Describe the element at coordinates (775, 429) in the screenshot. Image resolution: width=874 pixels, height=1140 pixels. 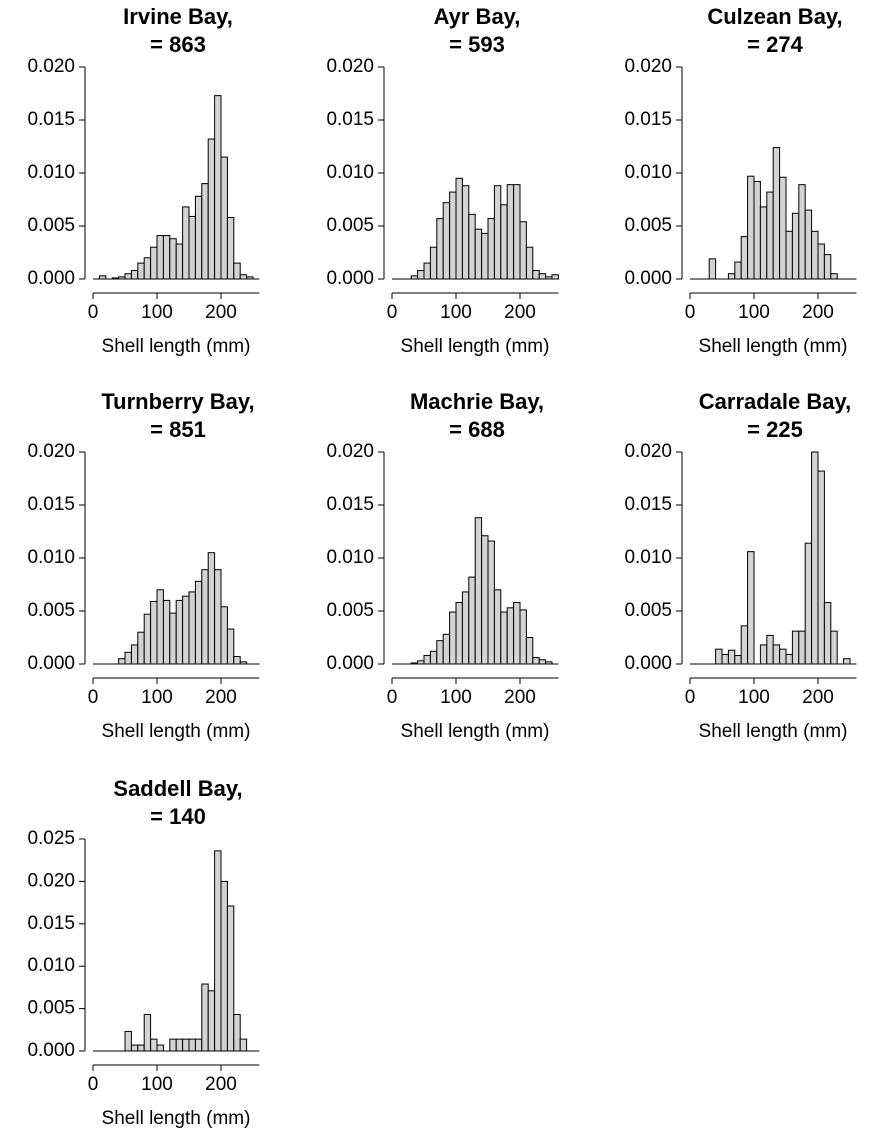
I see `chart-subtitle: = 225` at that location.